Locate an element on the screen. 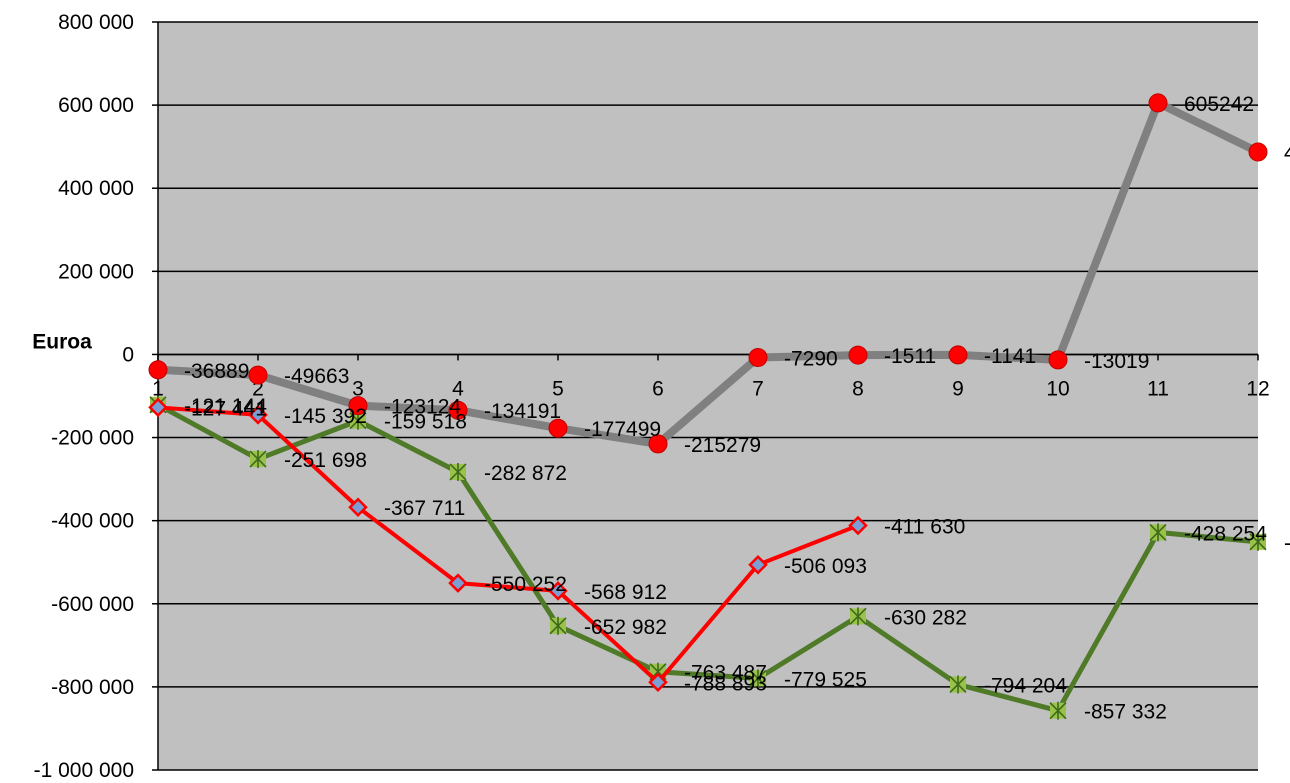 This screenshot has height=783, width=1290. x-category-label: 12 is located at coordinates (1257, 388).